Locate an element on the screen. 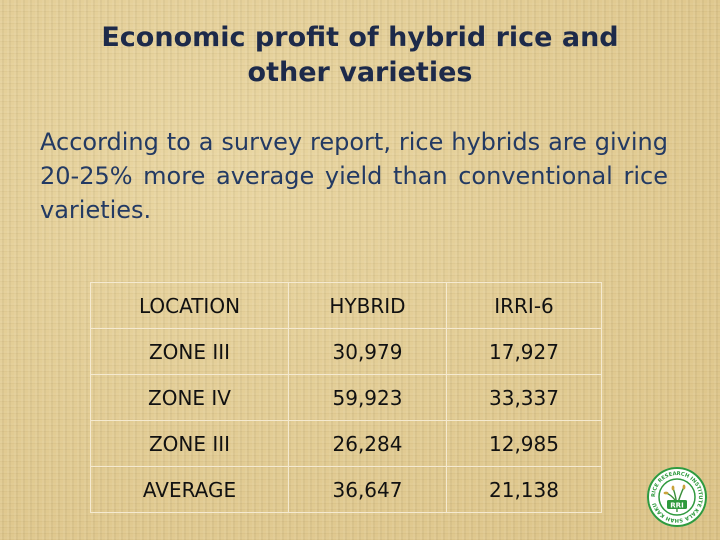  table-cell-hybrid: 59,923 is located at coordinates (367, 397).